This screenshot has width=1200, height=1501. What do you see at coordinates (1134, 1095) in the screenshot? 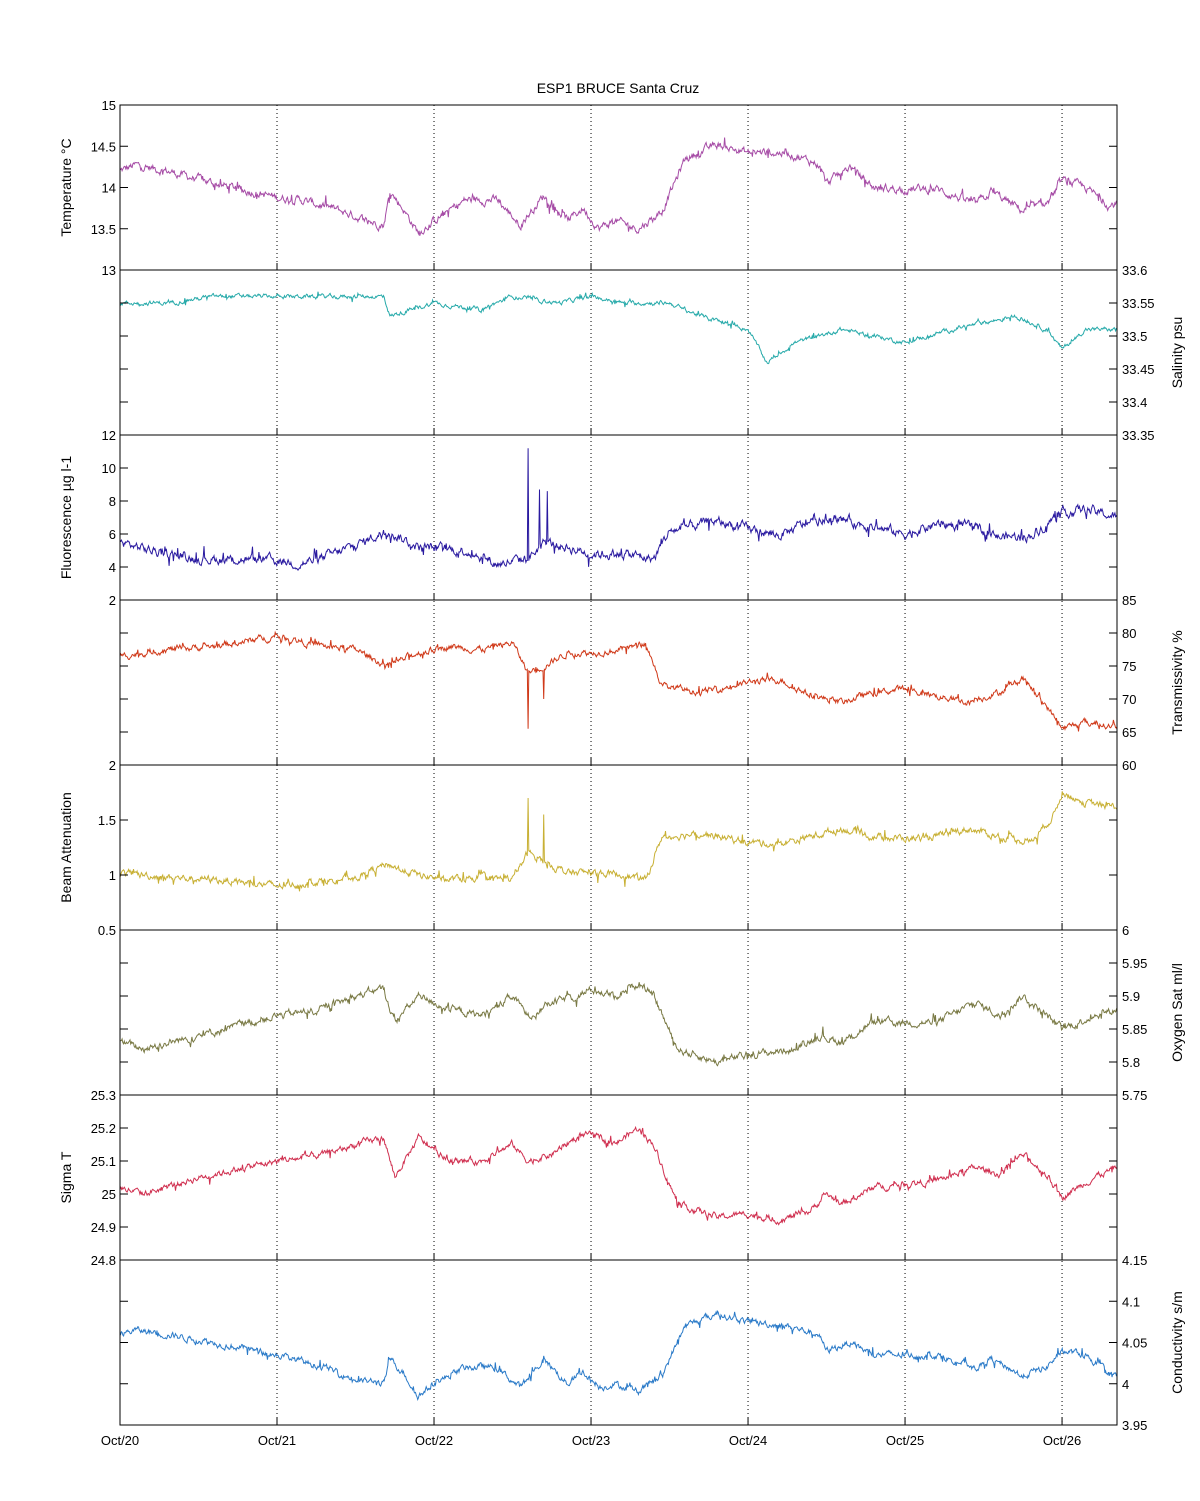
I see `ytick-label-oxygen_sat-0: 5.75` at bounding box center [1134, 1095].